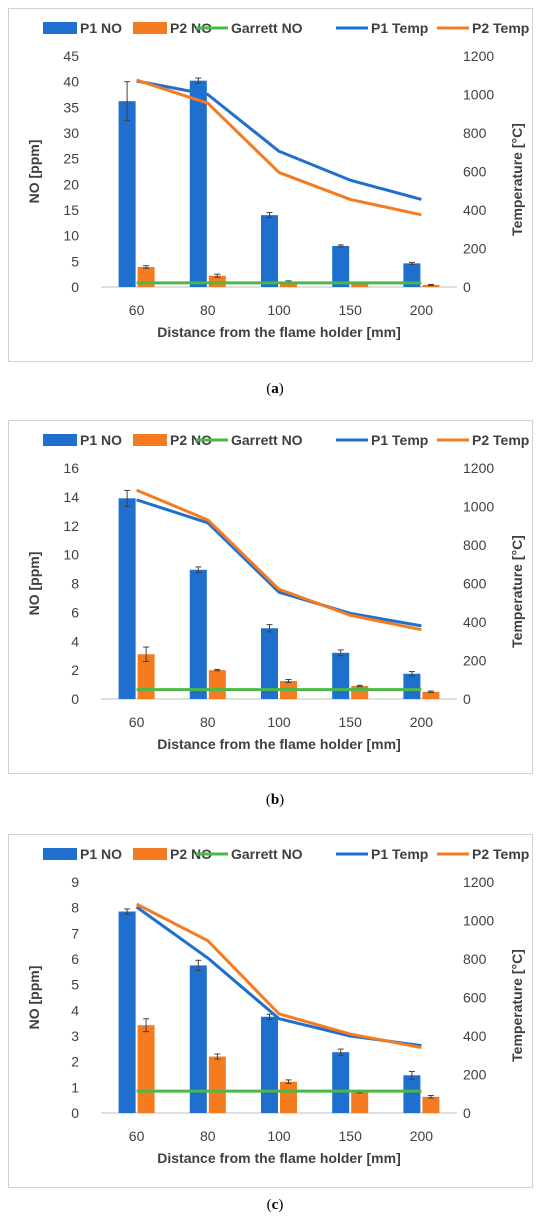 This screenshot has width=550, height=1224. I want to click on y2-tick-label: 1000, so click(478, 921).